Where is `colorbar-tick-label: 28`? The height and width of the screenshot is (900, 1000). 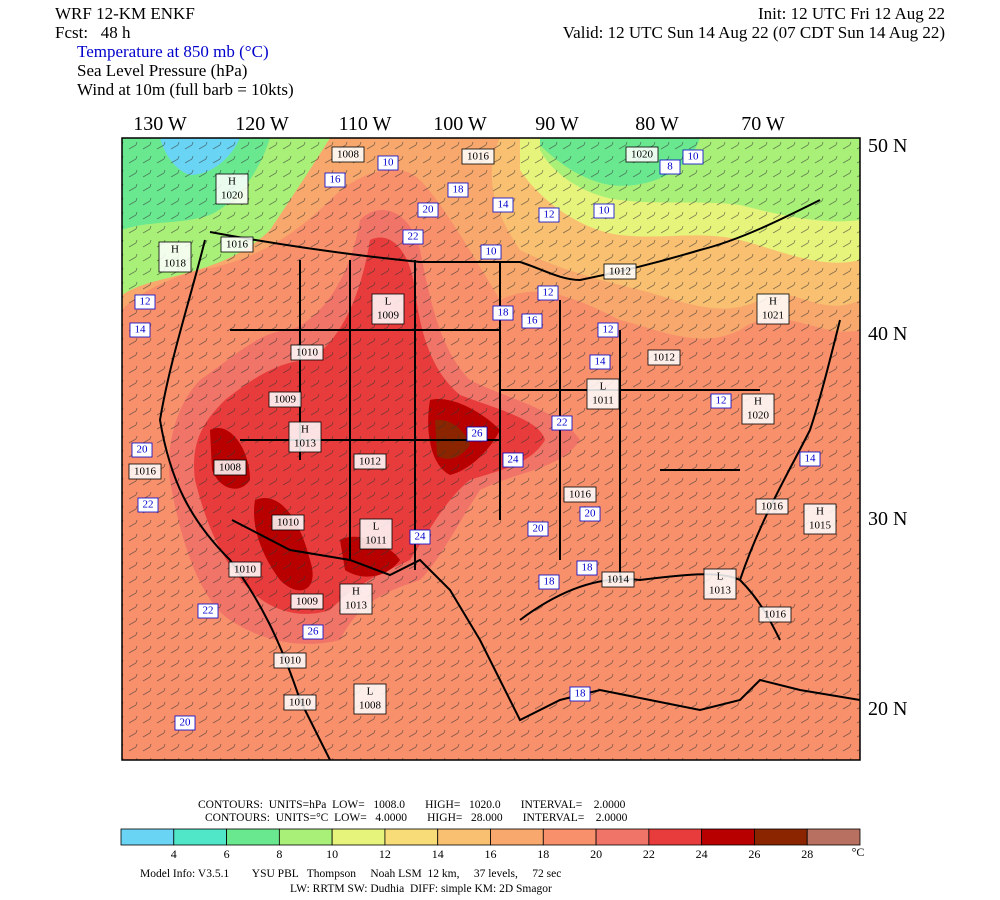
colorbar-tick-label: 28 is located at coordinates (807, 854).